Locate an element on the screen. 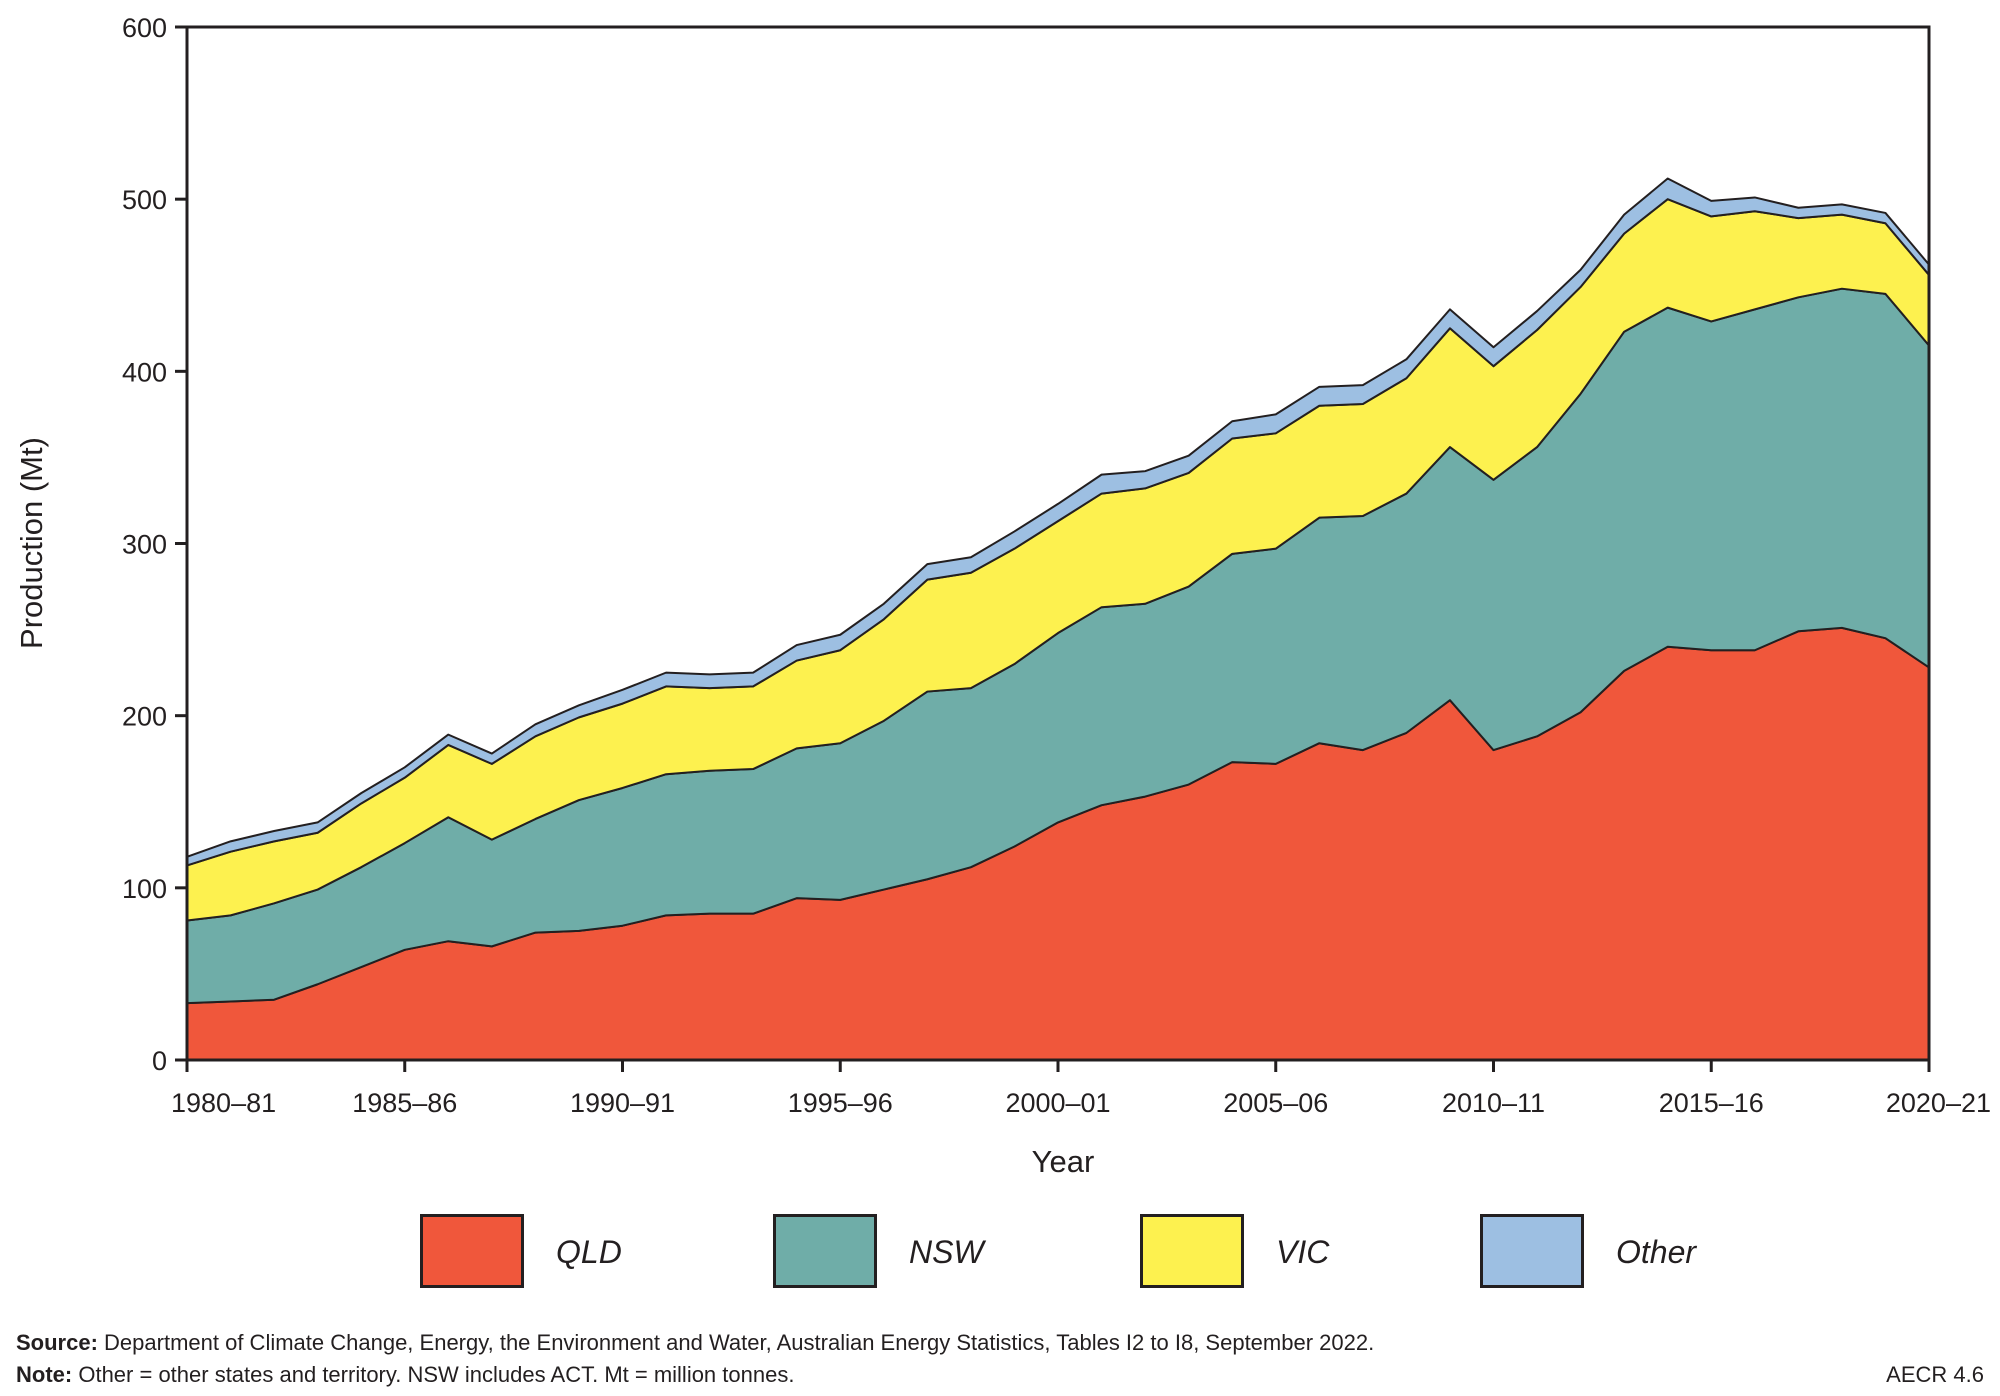 The image size is (2000, 1396). y-tick-label: 0 is located at coordinates (159, 1061).